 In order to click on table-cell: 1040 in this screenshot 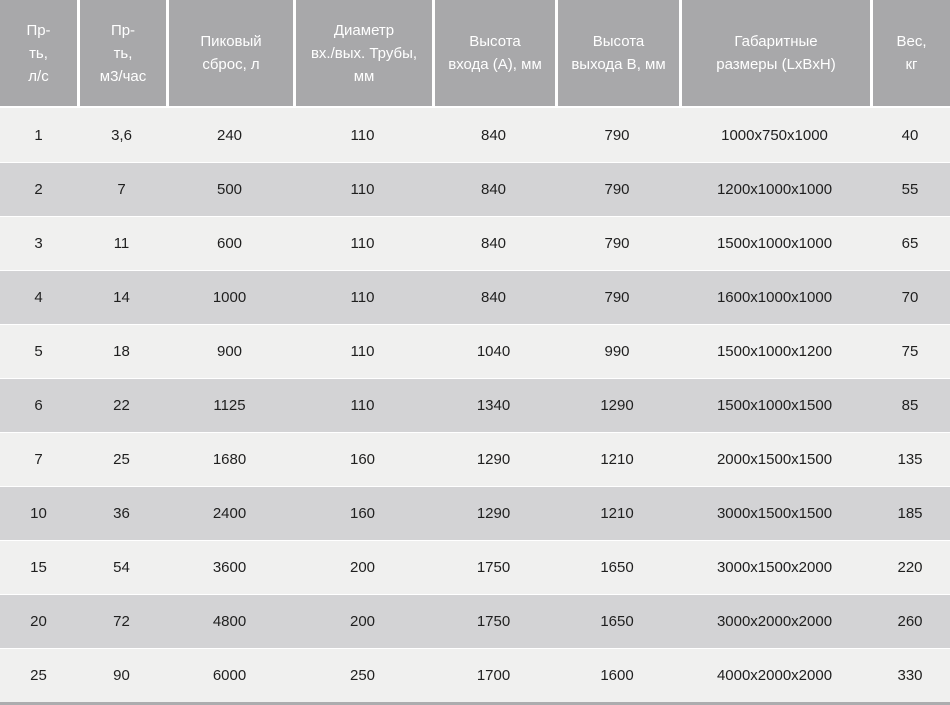, I will do `click(493, 351)`.